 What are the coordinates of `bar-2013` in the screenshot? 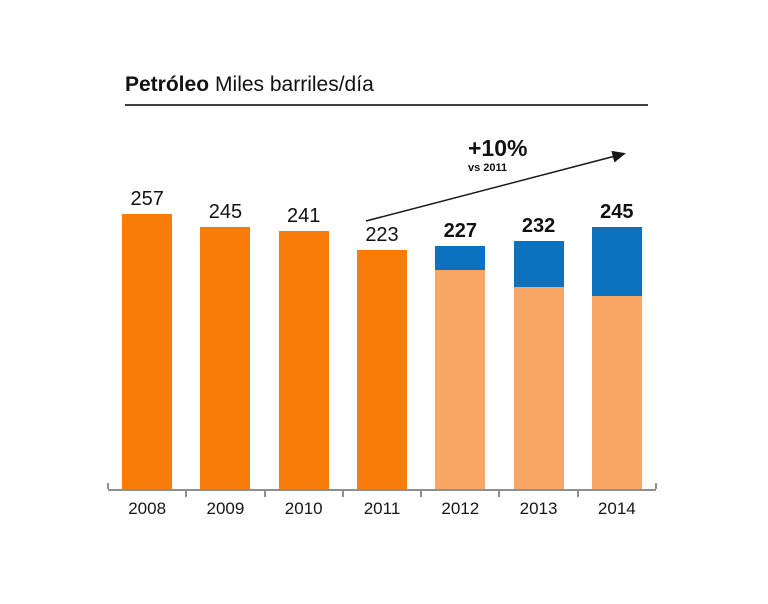 It's located at (538, 364).